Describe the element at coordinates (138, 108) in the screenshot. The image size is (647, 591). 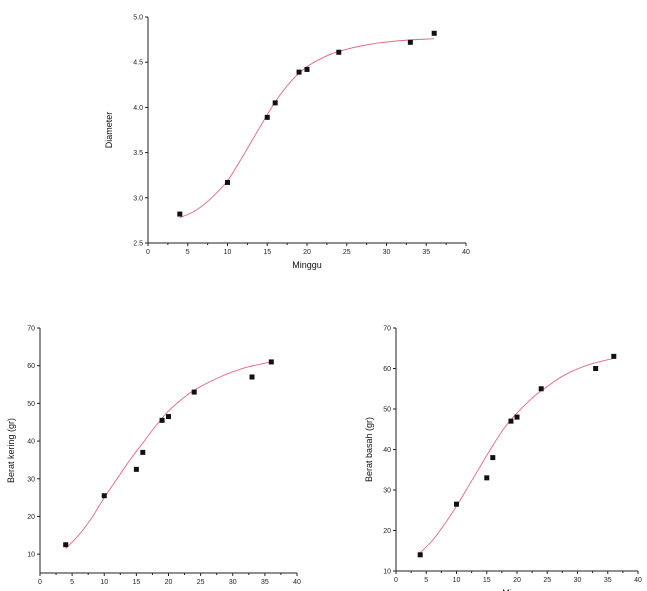
I see `y-tick-label: 4.0` at that location.